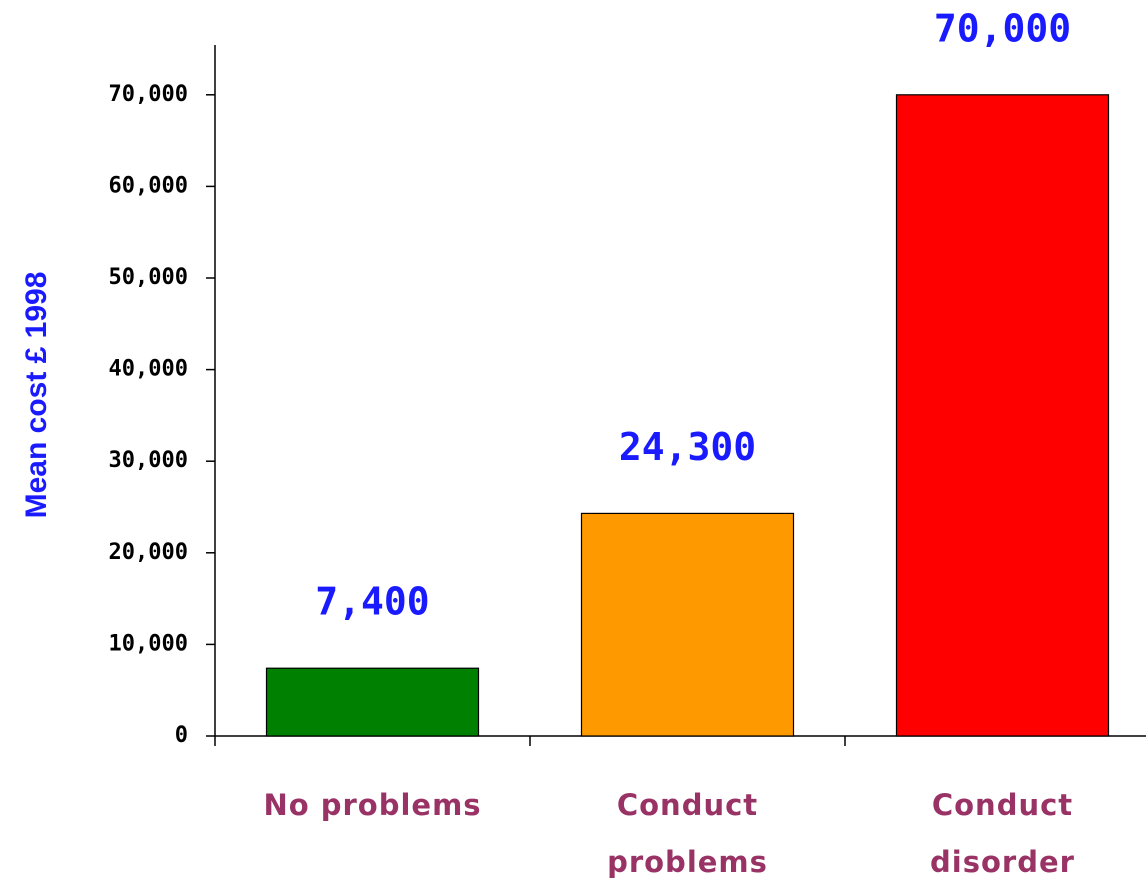 This screenshot has height=889, width=1146. What do you see at coordinates (148, 643) in the screenshot?
I see `y-tick-label: 10,000` at bounding box center [148, 643].